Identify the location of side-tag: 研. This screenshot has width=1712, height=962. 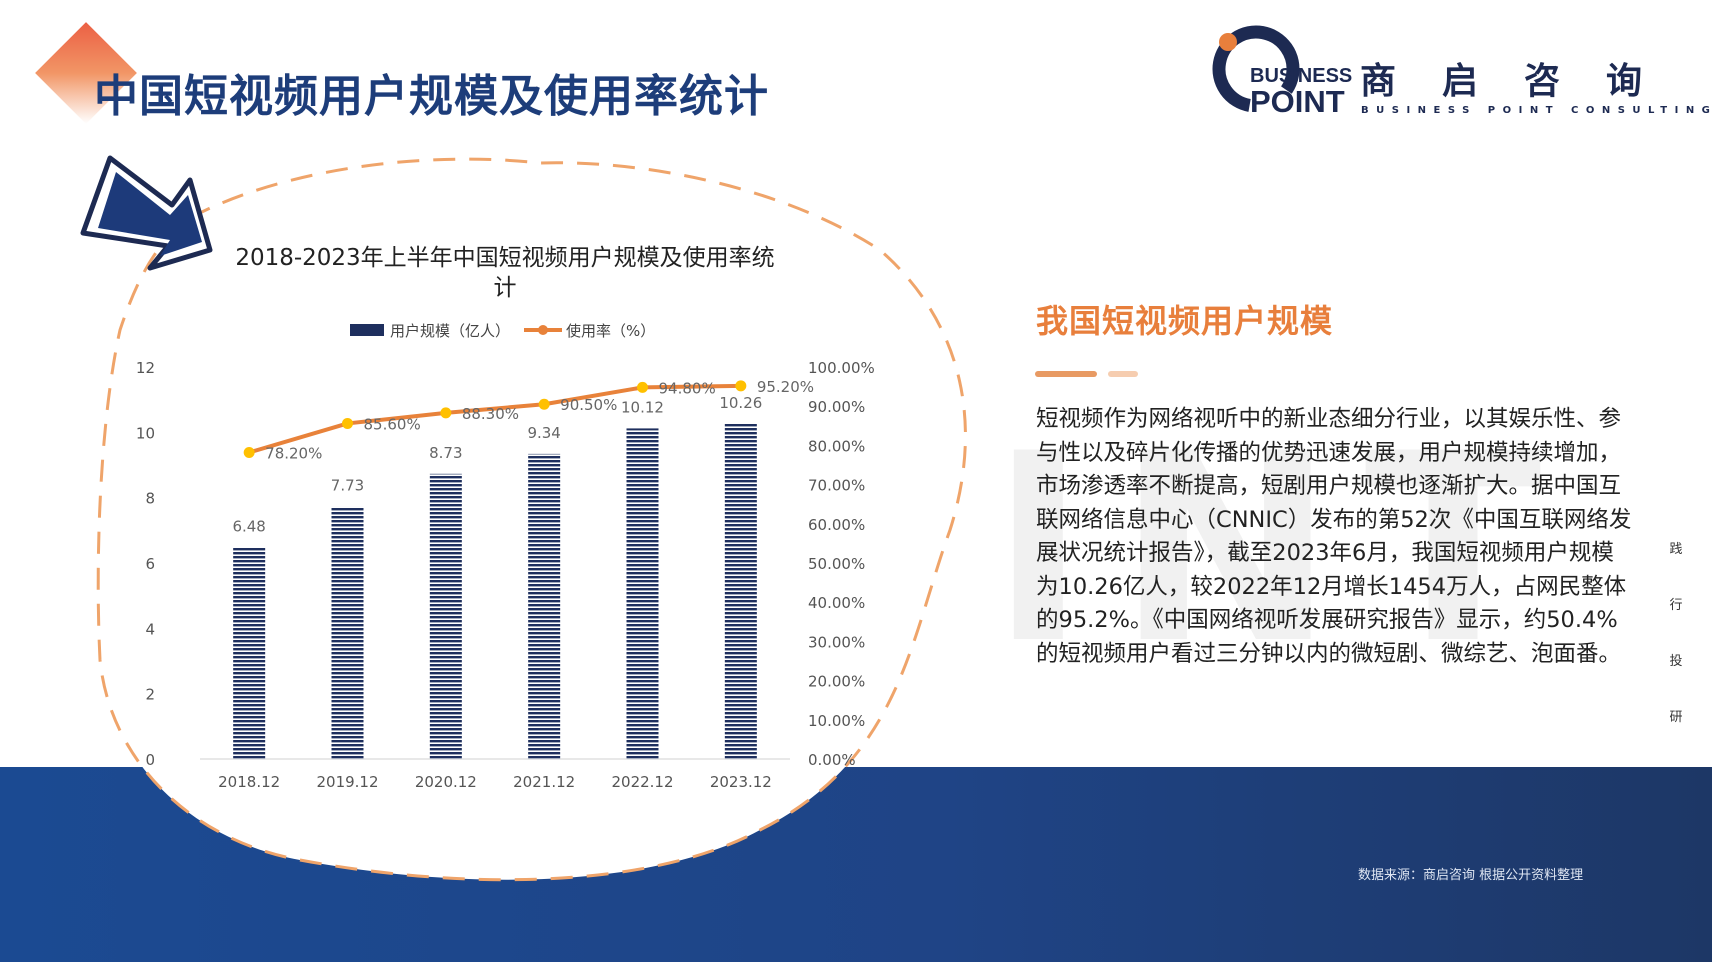
(1676, 717).